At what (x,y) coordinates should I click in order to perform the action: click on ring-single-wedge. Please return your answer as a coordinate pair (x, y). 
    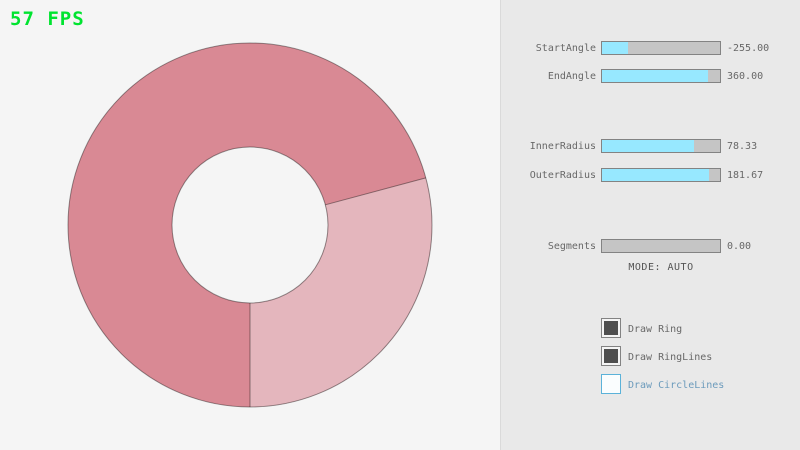
    Looking at the image, I should click on (341, 292).